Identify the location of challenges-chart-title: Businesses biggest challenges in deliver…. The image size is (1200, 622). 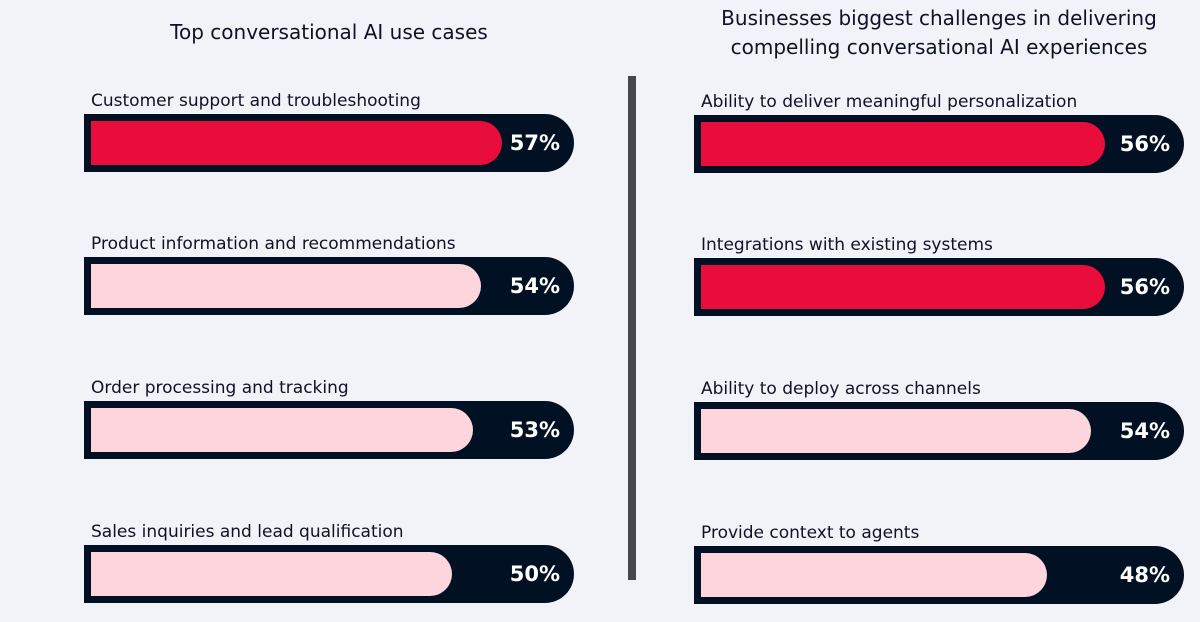
(939, 32).